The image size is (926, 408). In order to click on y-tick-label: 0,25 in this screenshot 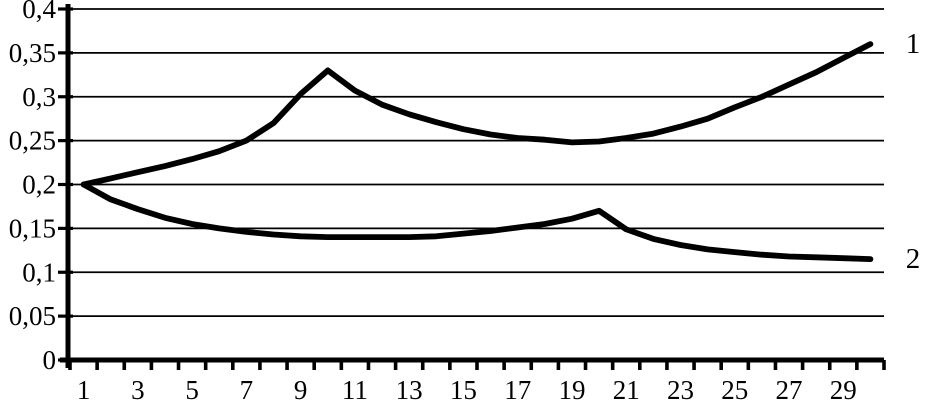, I will do `click(32, 141)`.